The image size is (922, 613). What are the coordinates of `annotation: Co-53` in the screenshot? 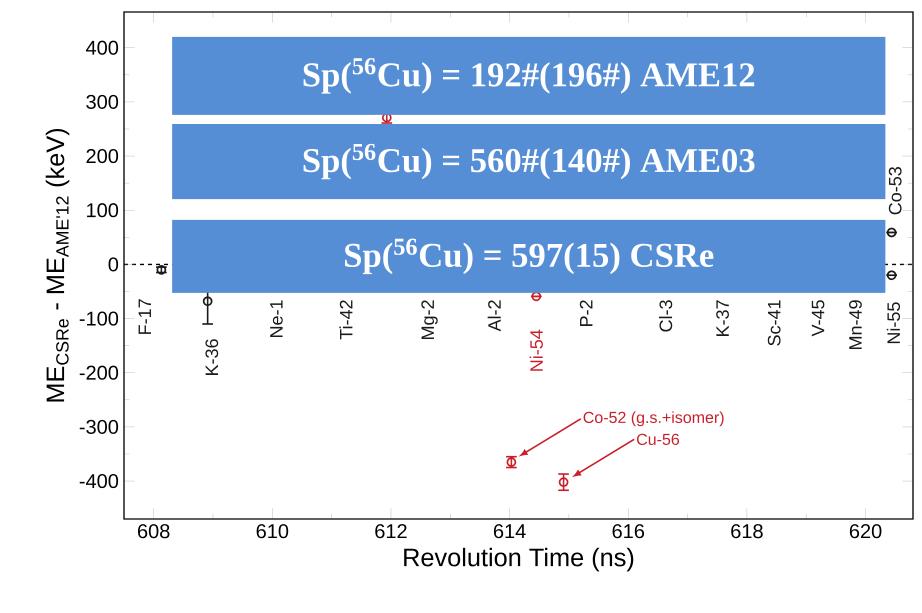 It's located at (895, 190).